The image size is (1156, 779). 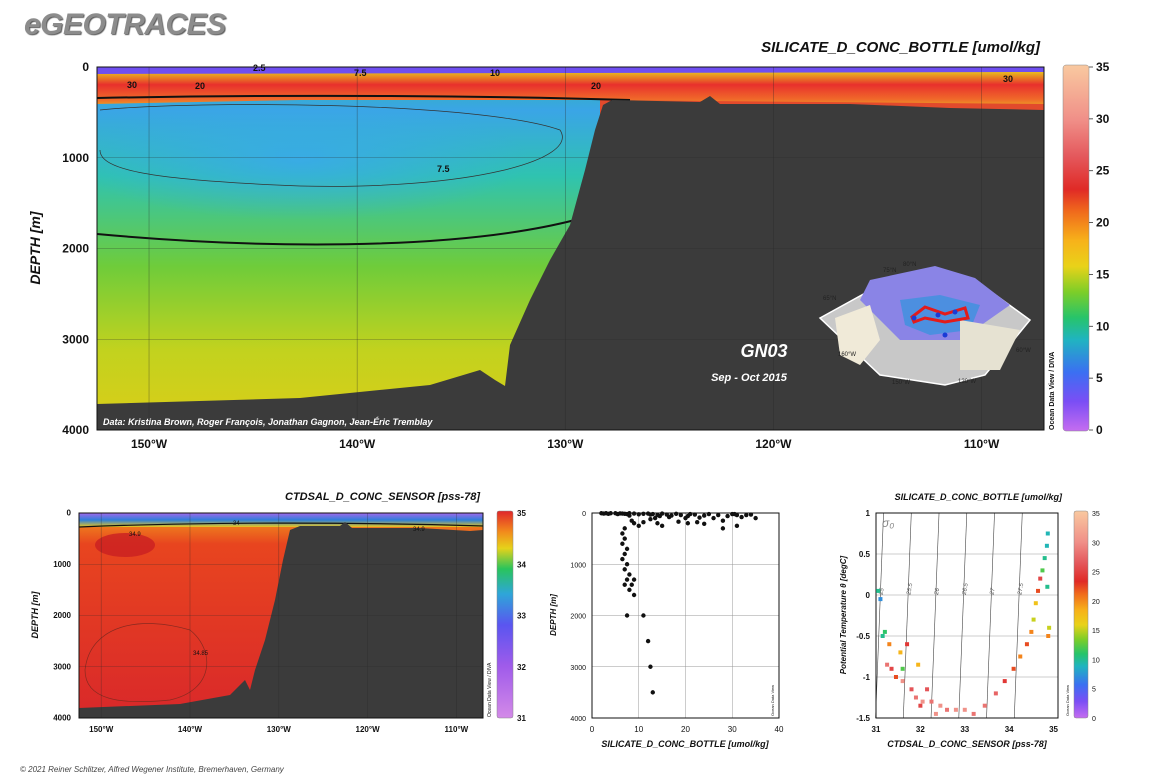 I want to click on x-tick-label: 20, so click(x=685, y=729).